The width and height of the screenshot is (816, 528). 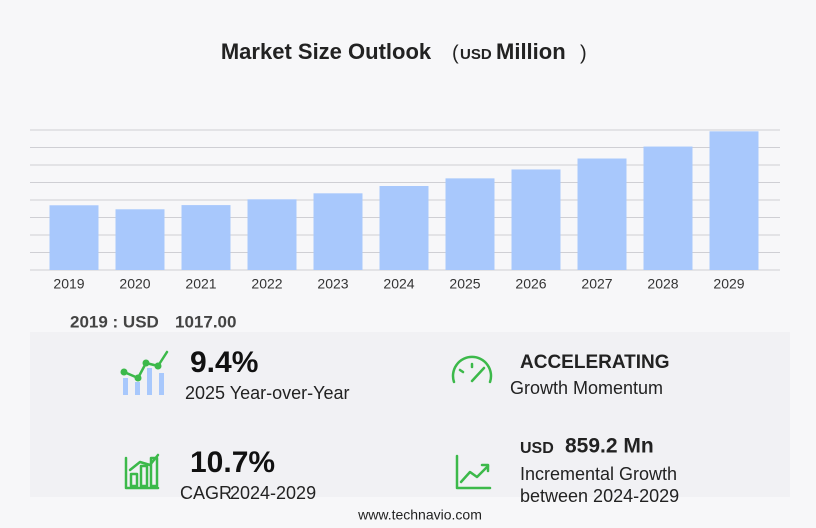 What do you see at coordinates (455, 53) in the screenshot?
I see `paren: (` at bounding box center [455, 53].